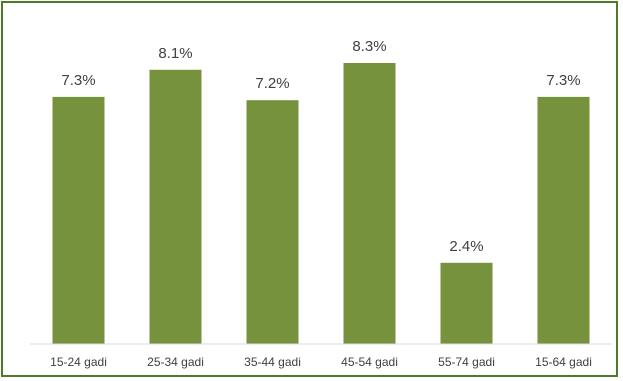  Describe the element at coordinates (175, 53) in the screenshot. I see `data-label-1: 8.1%` at that location.